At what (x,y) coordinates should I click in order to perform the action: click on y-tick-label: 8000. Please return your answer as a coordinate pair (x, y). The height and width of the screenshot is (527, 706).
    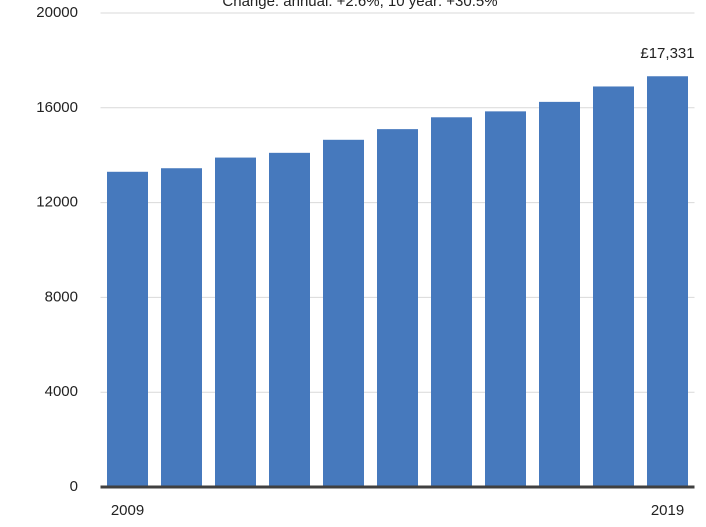
    Looking at the image, I should click on (61, 296).